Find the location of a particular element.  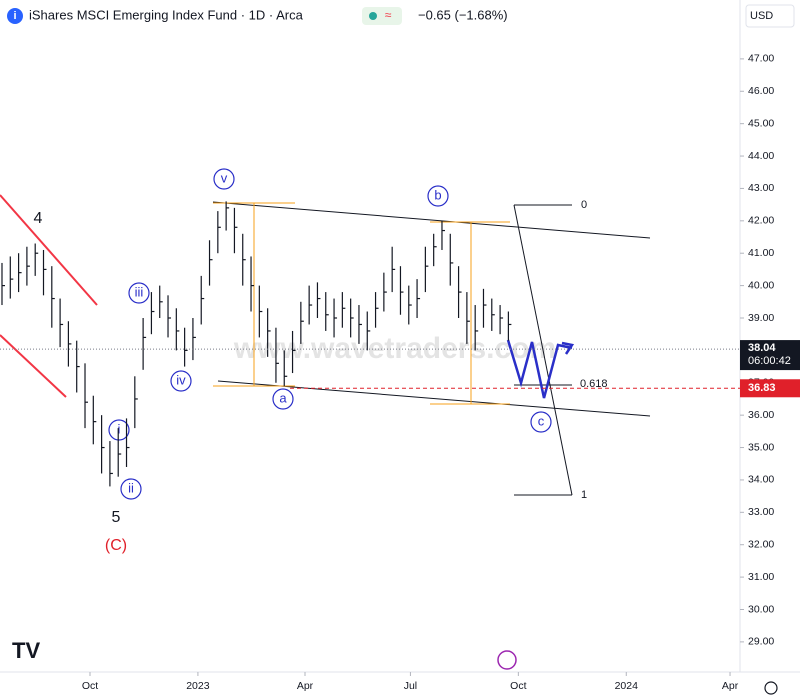

wave-label: (C) is located at coordinates (116, 545).